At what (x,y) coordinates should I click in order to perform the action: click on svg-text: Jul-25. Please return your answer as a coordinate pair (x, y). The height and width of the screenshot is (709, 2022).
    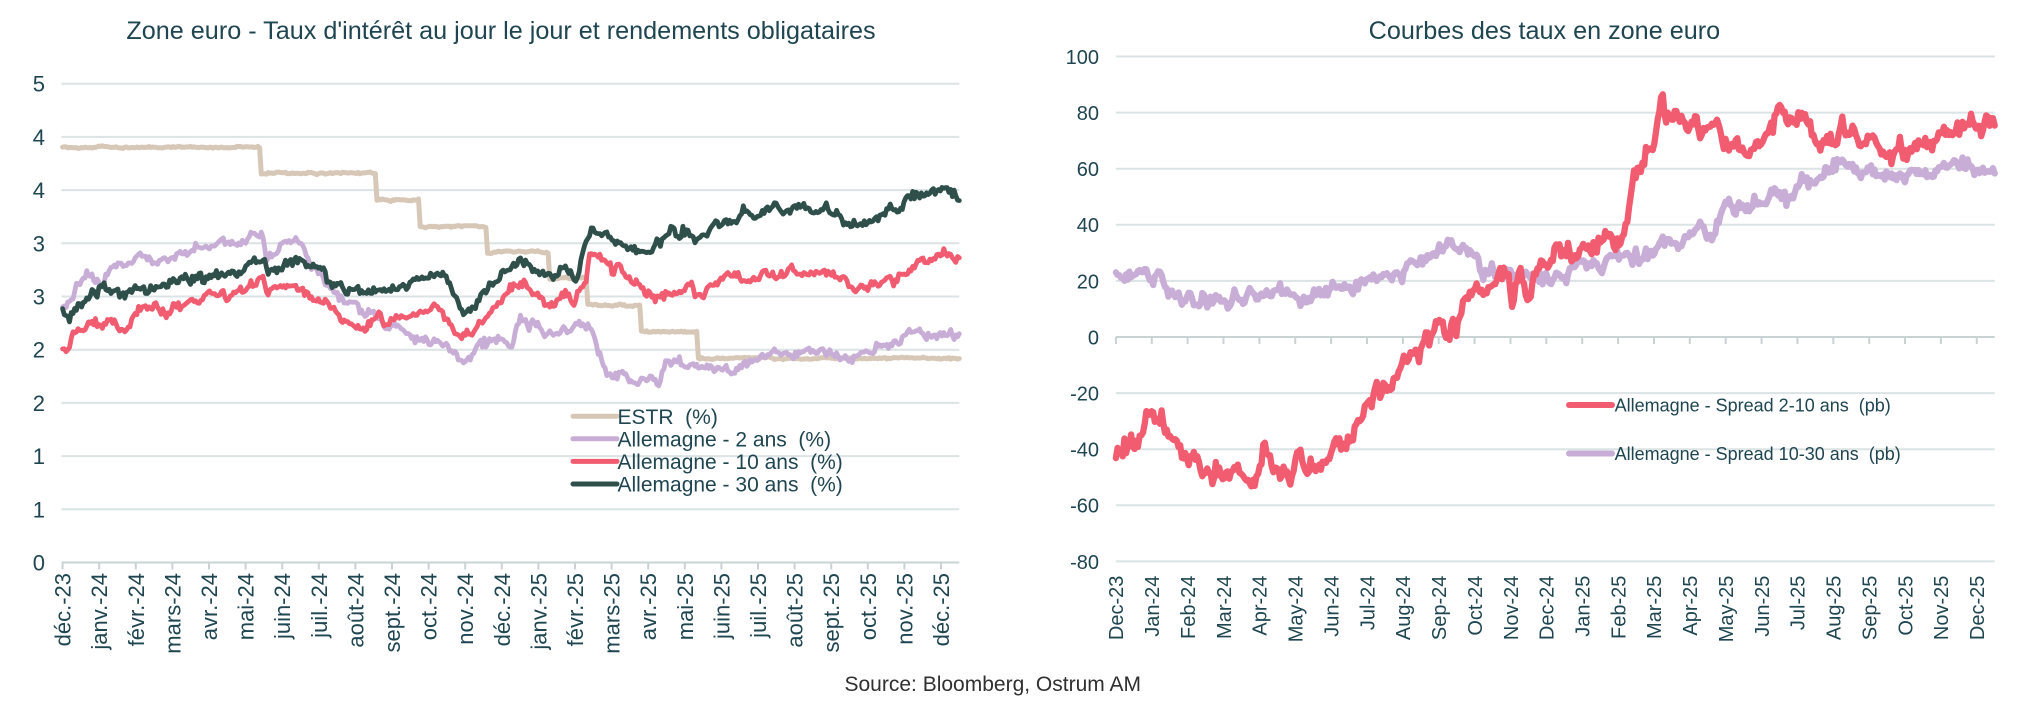
    Looking at the image, I should click on (1799, 603).